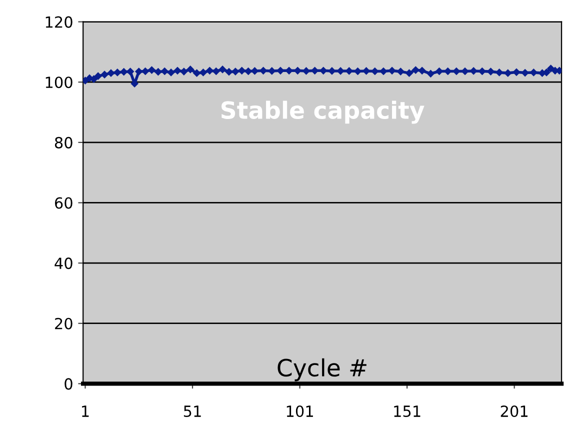  I want to click on y-tick-label: 80, so click(63, 142).